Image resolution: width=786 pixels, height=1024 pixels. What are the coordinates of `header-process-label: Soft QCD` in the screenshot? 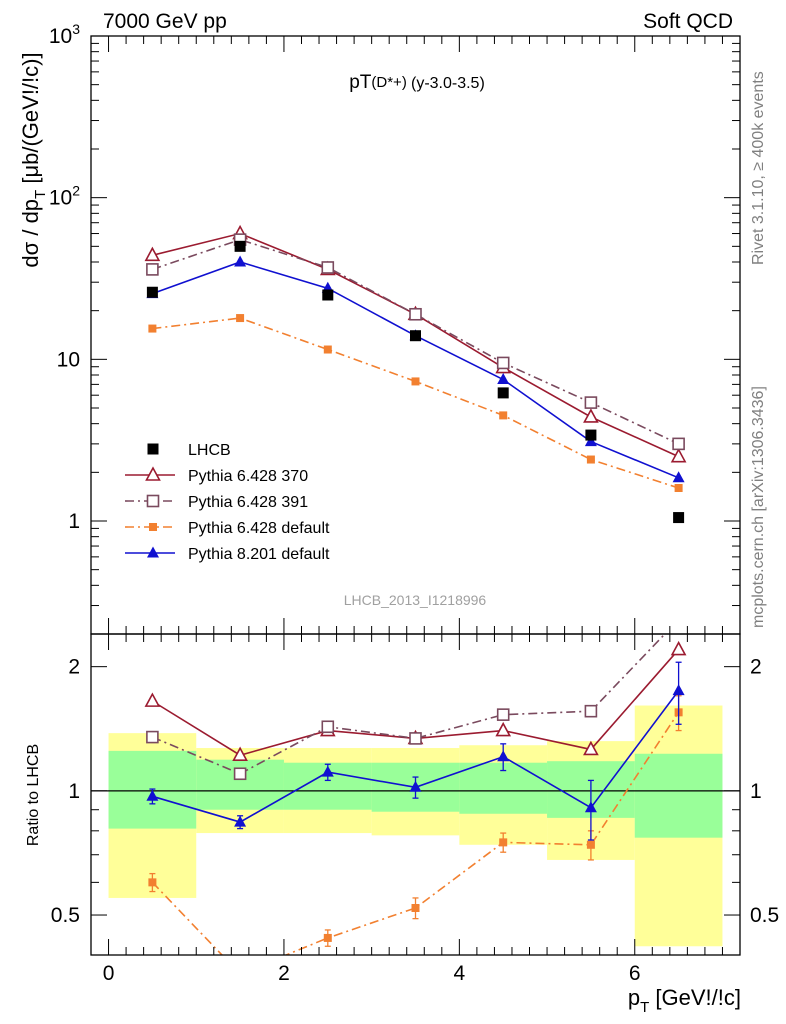 It's located at (688, 21).